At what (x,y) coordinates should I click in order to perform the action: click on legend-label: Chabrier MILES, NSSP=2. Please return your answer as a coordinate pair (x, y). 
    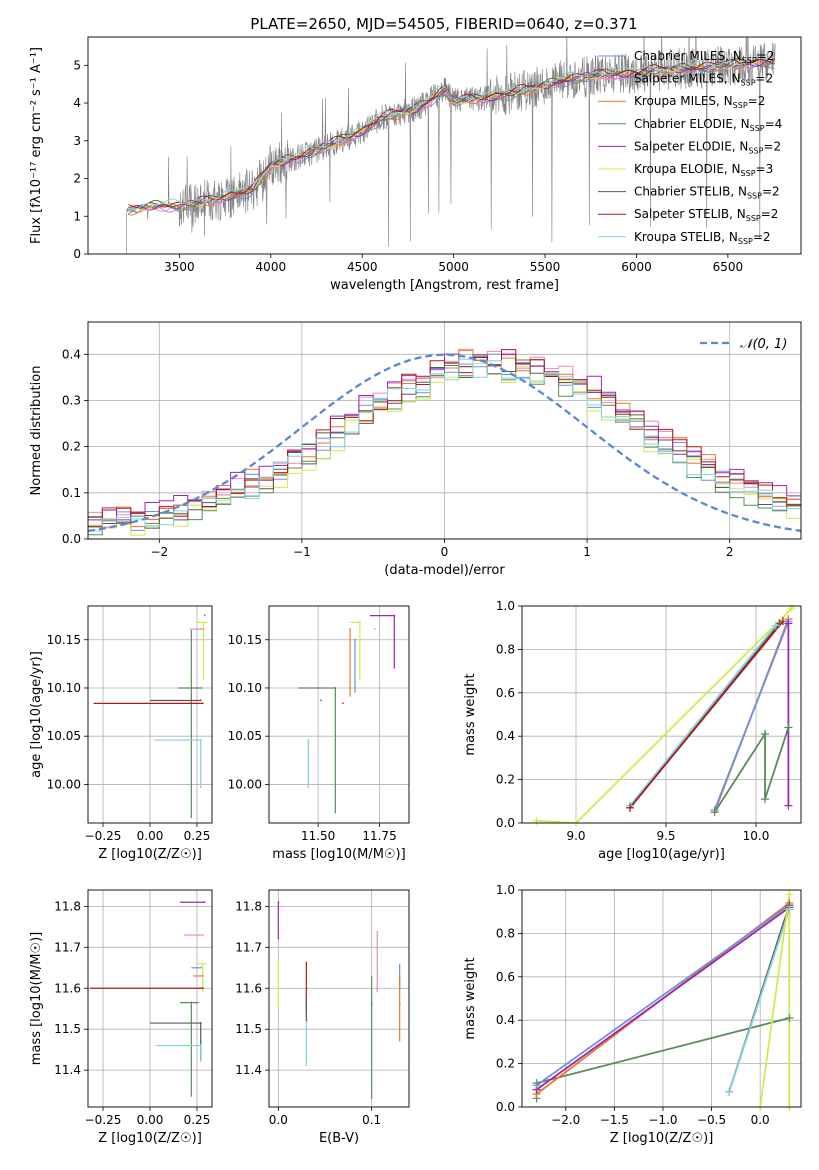
    Looking at the image, I should click on (704, 57).